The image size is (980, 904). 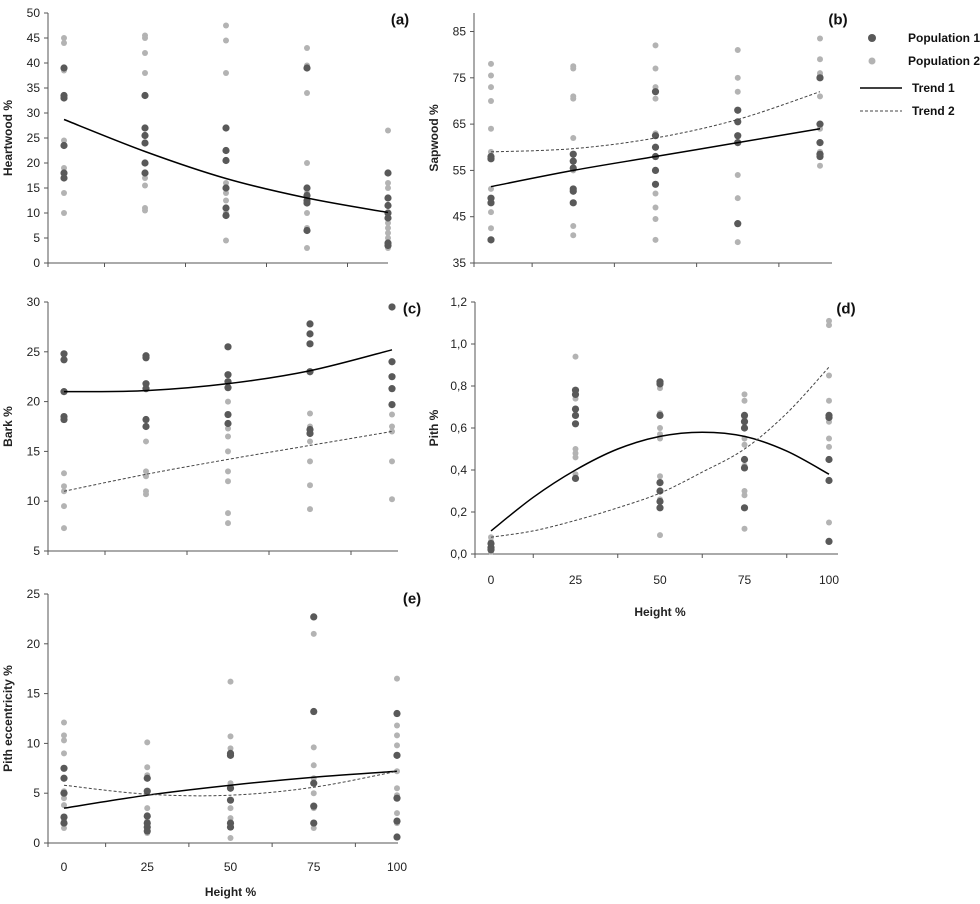 I want to click on y-tick-label: 5, so click(x=36, y=238).